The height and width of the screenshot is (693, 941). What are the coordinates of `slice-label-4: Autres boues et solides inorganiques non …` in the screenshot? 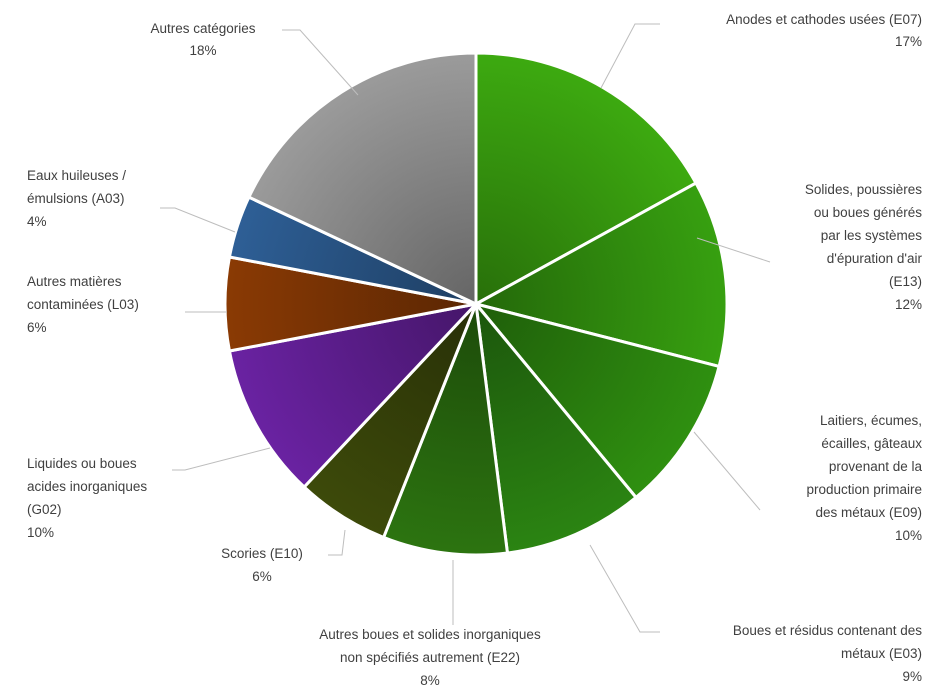 It's located at (430, 657).